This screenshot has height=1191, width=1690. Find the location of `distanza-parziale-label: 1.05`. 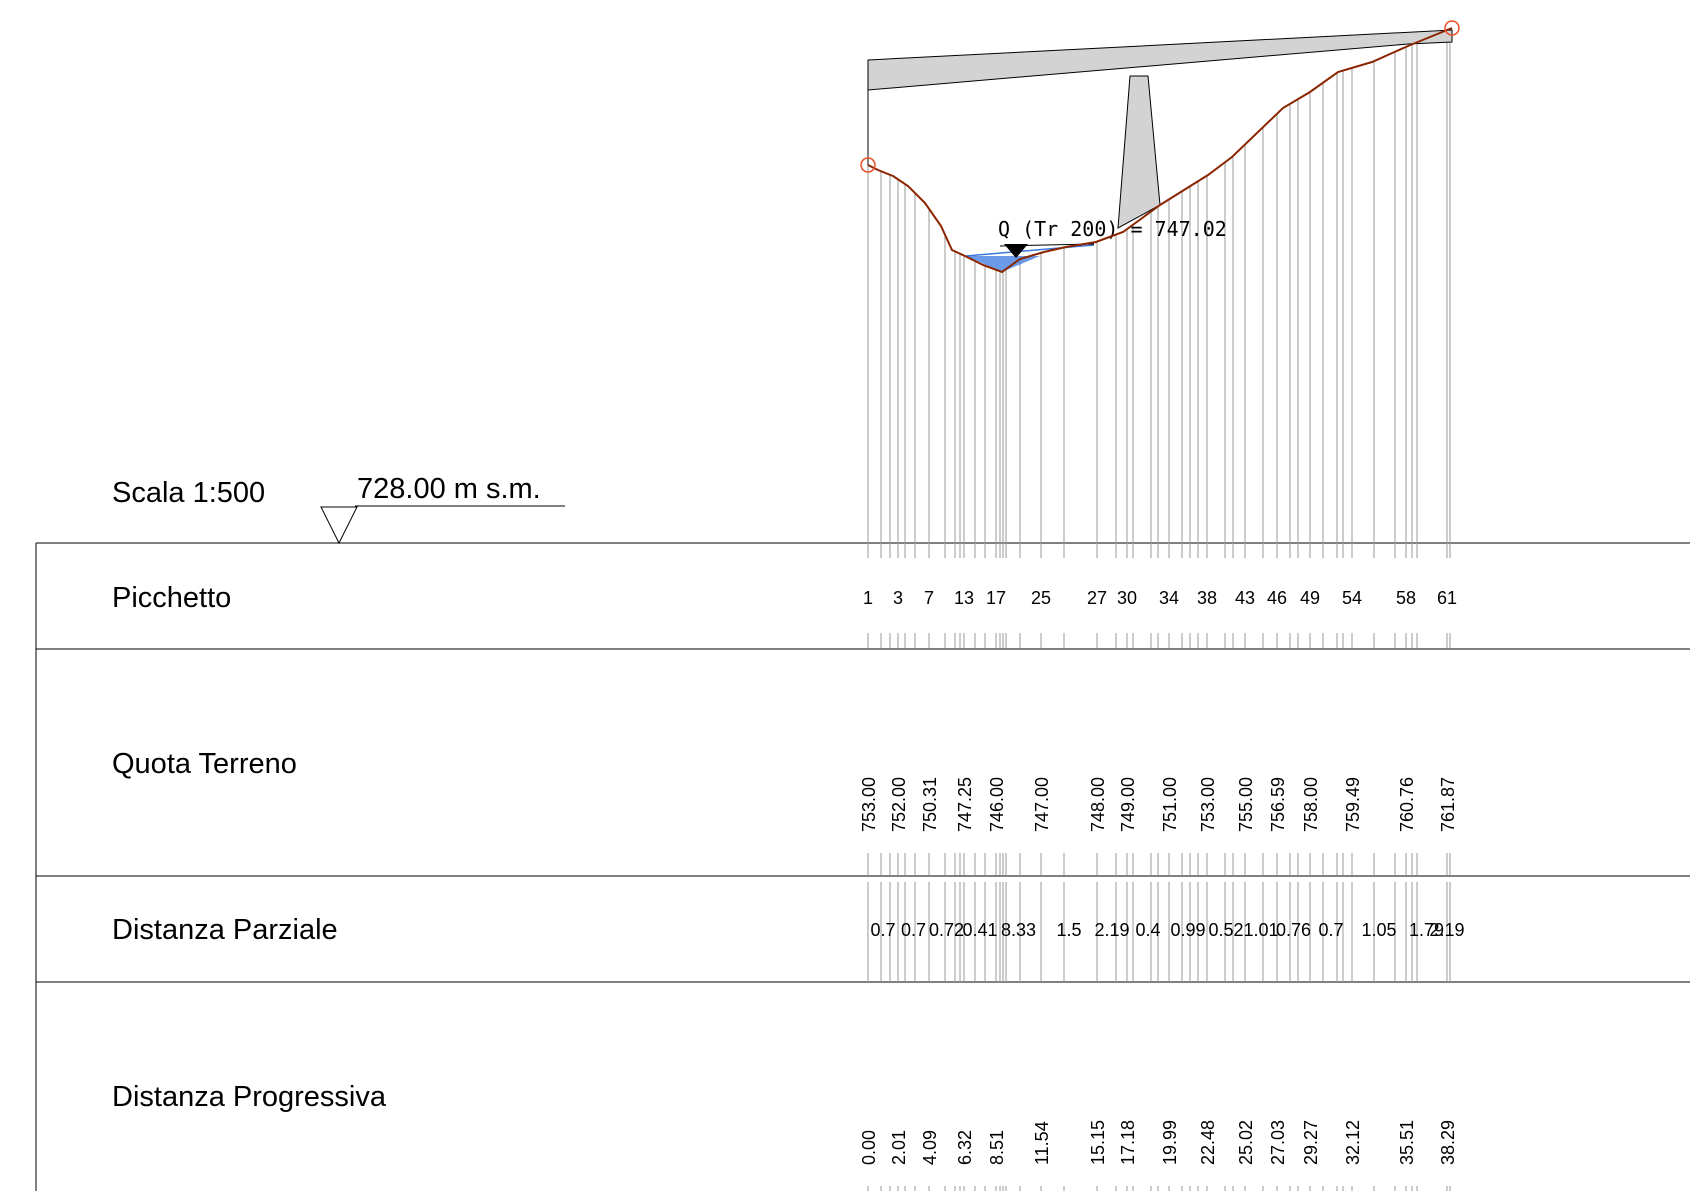

distanza-parziale-label: 1.05 is located at coordinates (1378, 930).